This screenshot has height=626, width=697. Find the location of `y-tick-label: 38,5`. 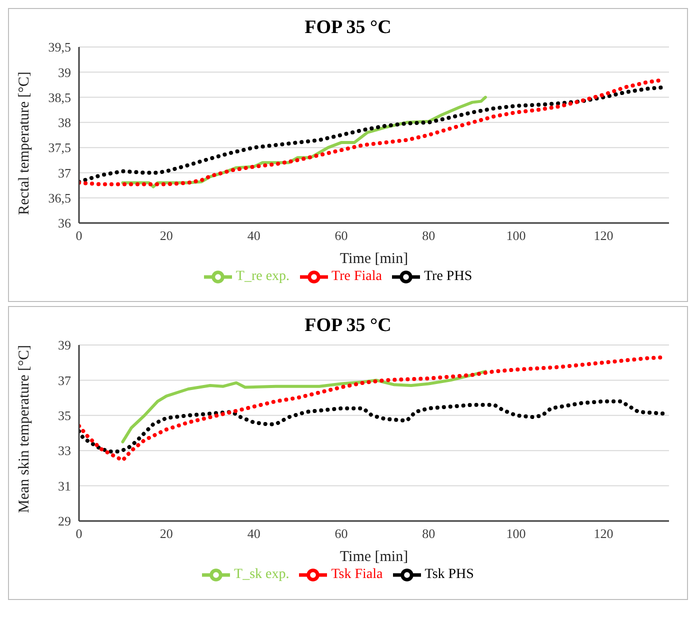

y-tick-label: 38,5 is located at coordinates (59, 97).